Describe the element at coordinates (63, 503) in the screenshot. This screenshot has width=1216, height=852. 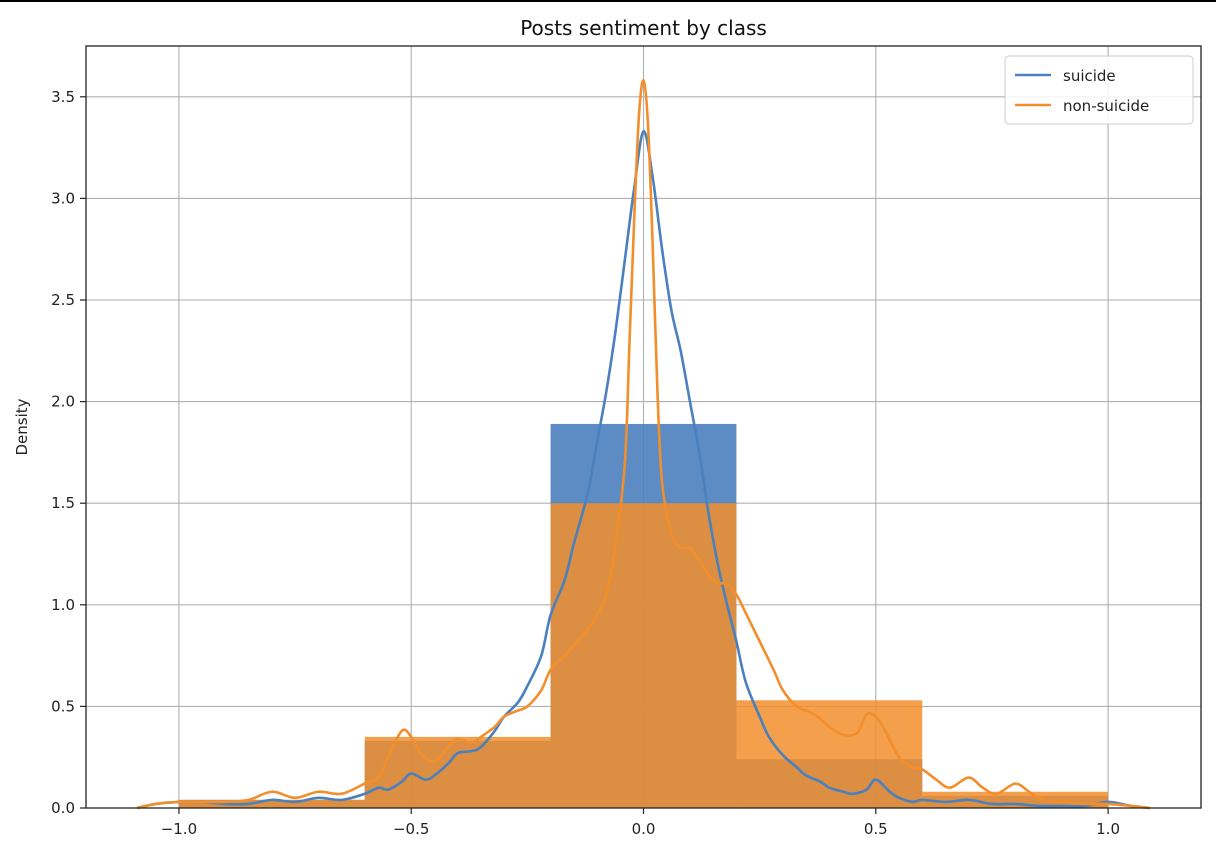
I see `y-tick-label-3: 1.5` at that location.